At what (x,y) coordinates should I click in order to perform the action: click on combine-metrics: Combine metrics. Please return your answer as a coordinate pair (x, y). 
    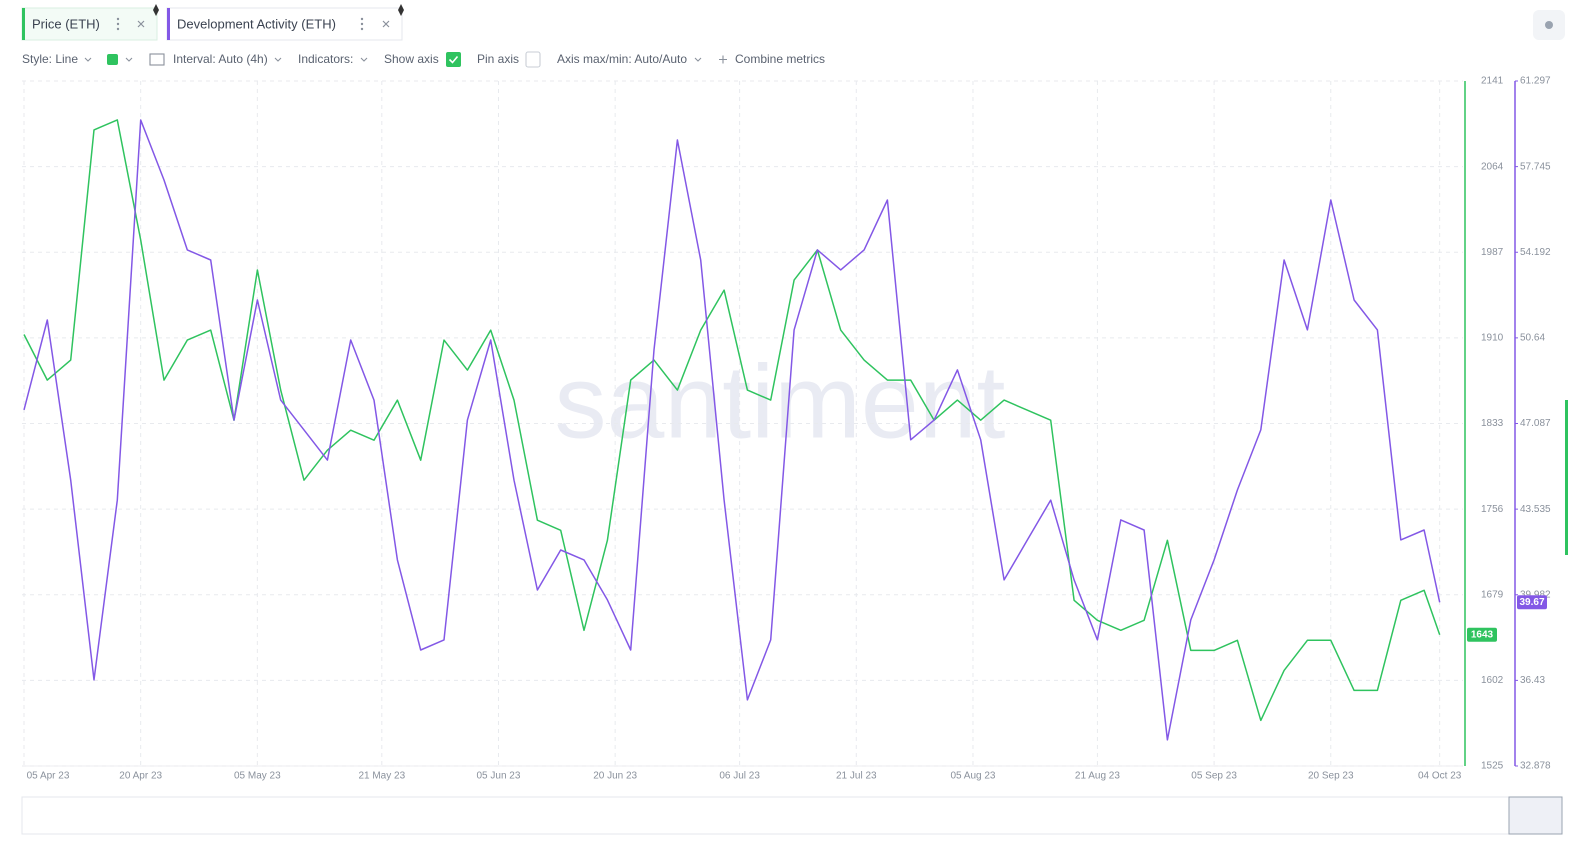
    Looking at the image, I should click on (780, 59).